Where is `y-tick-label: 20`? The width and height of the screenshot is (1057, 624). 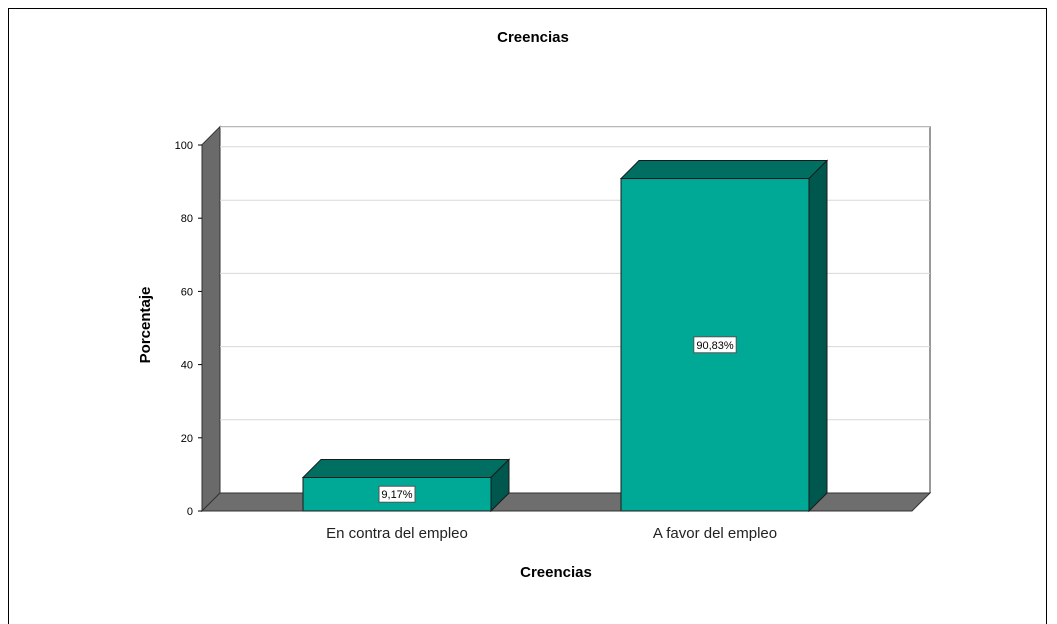 y-tick-label: 20 is located at coordinates (187, 439).